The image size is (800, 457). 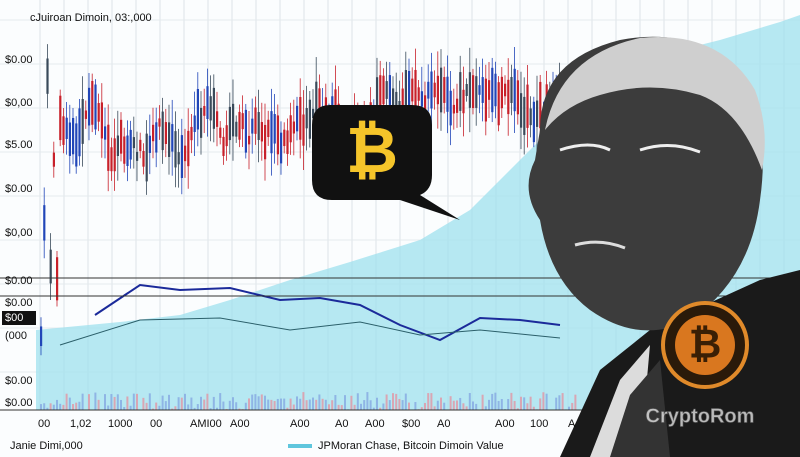 I want to click on x-label: 00, so click(x=44, y=424).